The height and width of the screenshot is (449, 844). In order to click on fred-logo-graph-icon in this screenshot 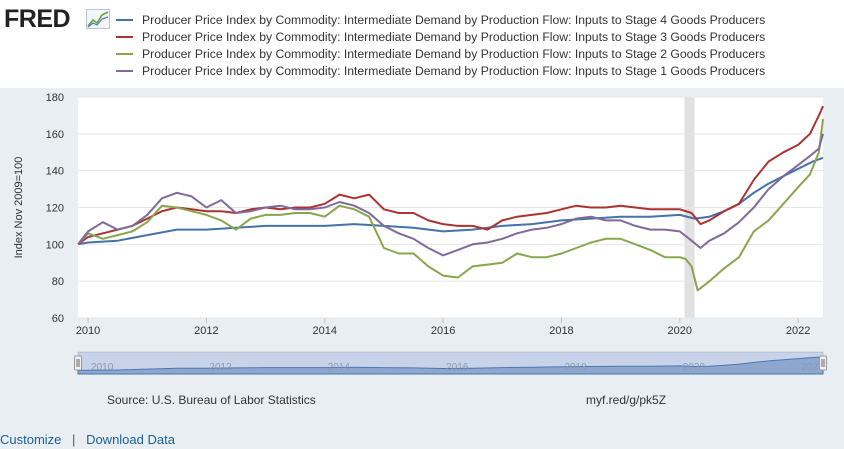, I will do `click(98, 19)`.